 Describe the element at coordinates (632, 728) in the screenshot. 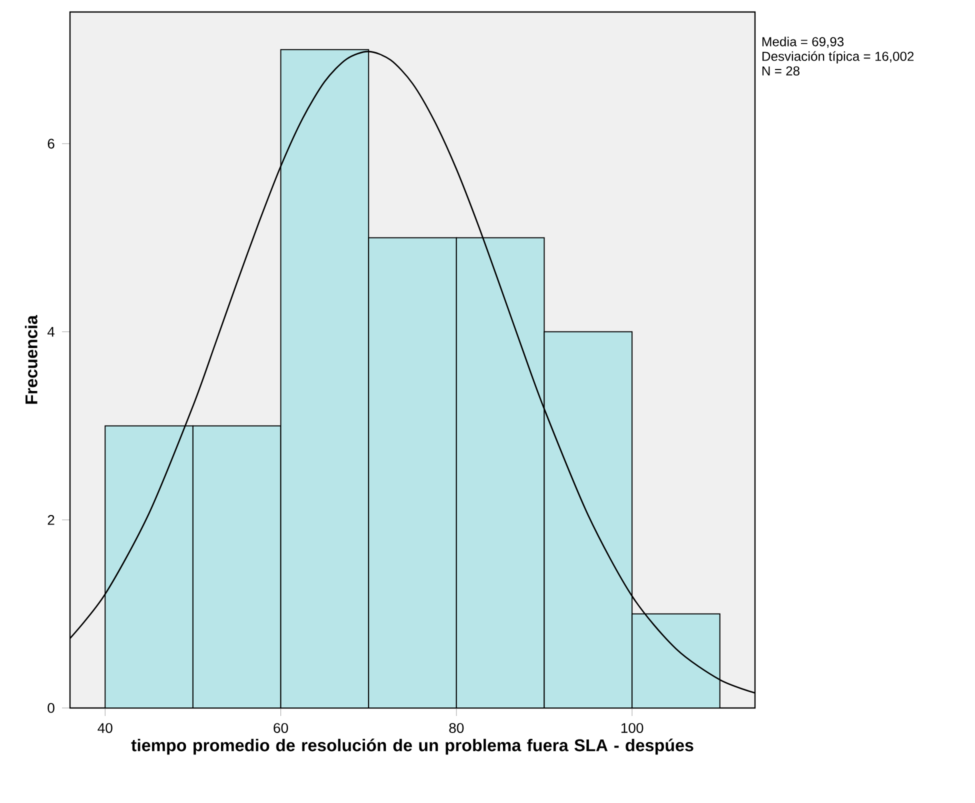

I see `x-tick-label: 100` at that location.